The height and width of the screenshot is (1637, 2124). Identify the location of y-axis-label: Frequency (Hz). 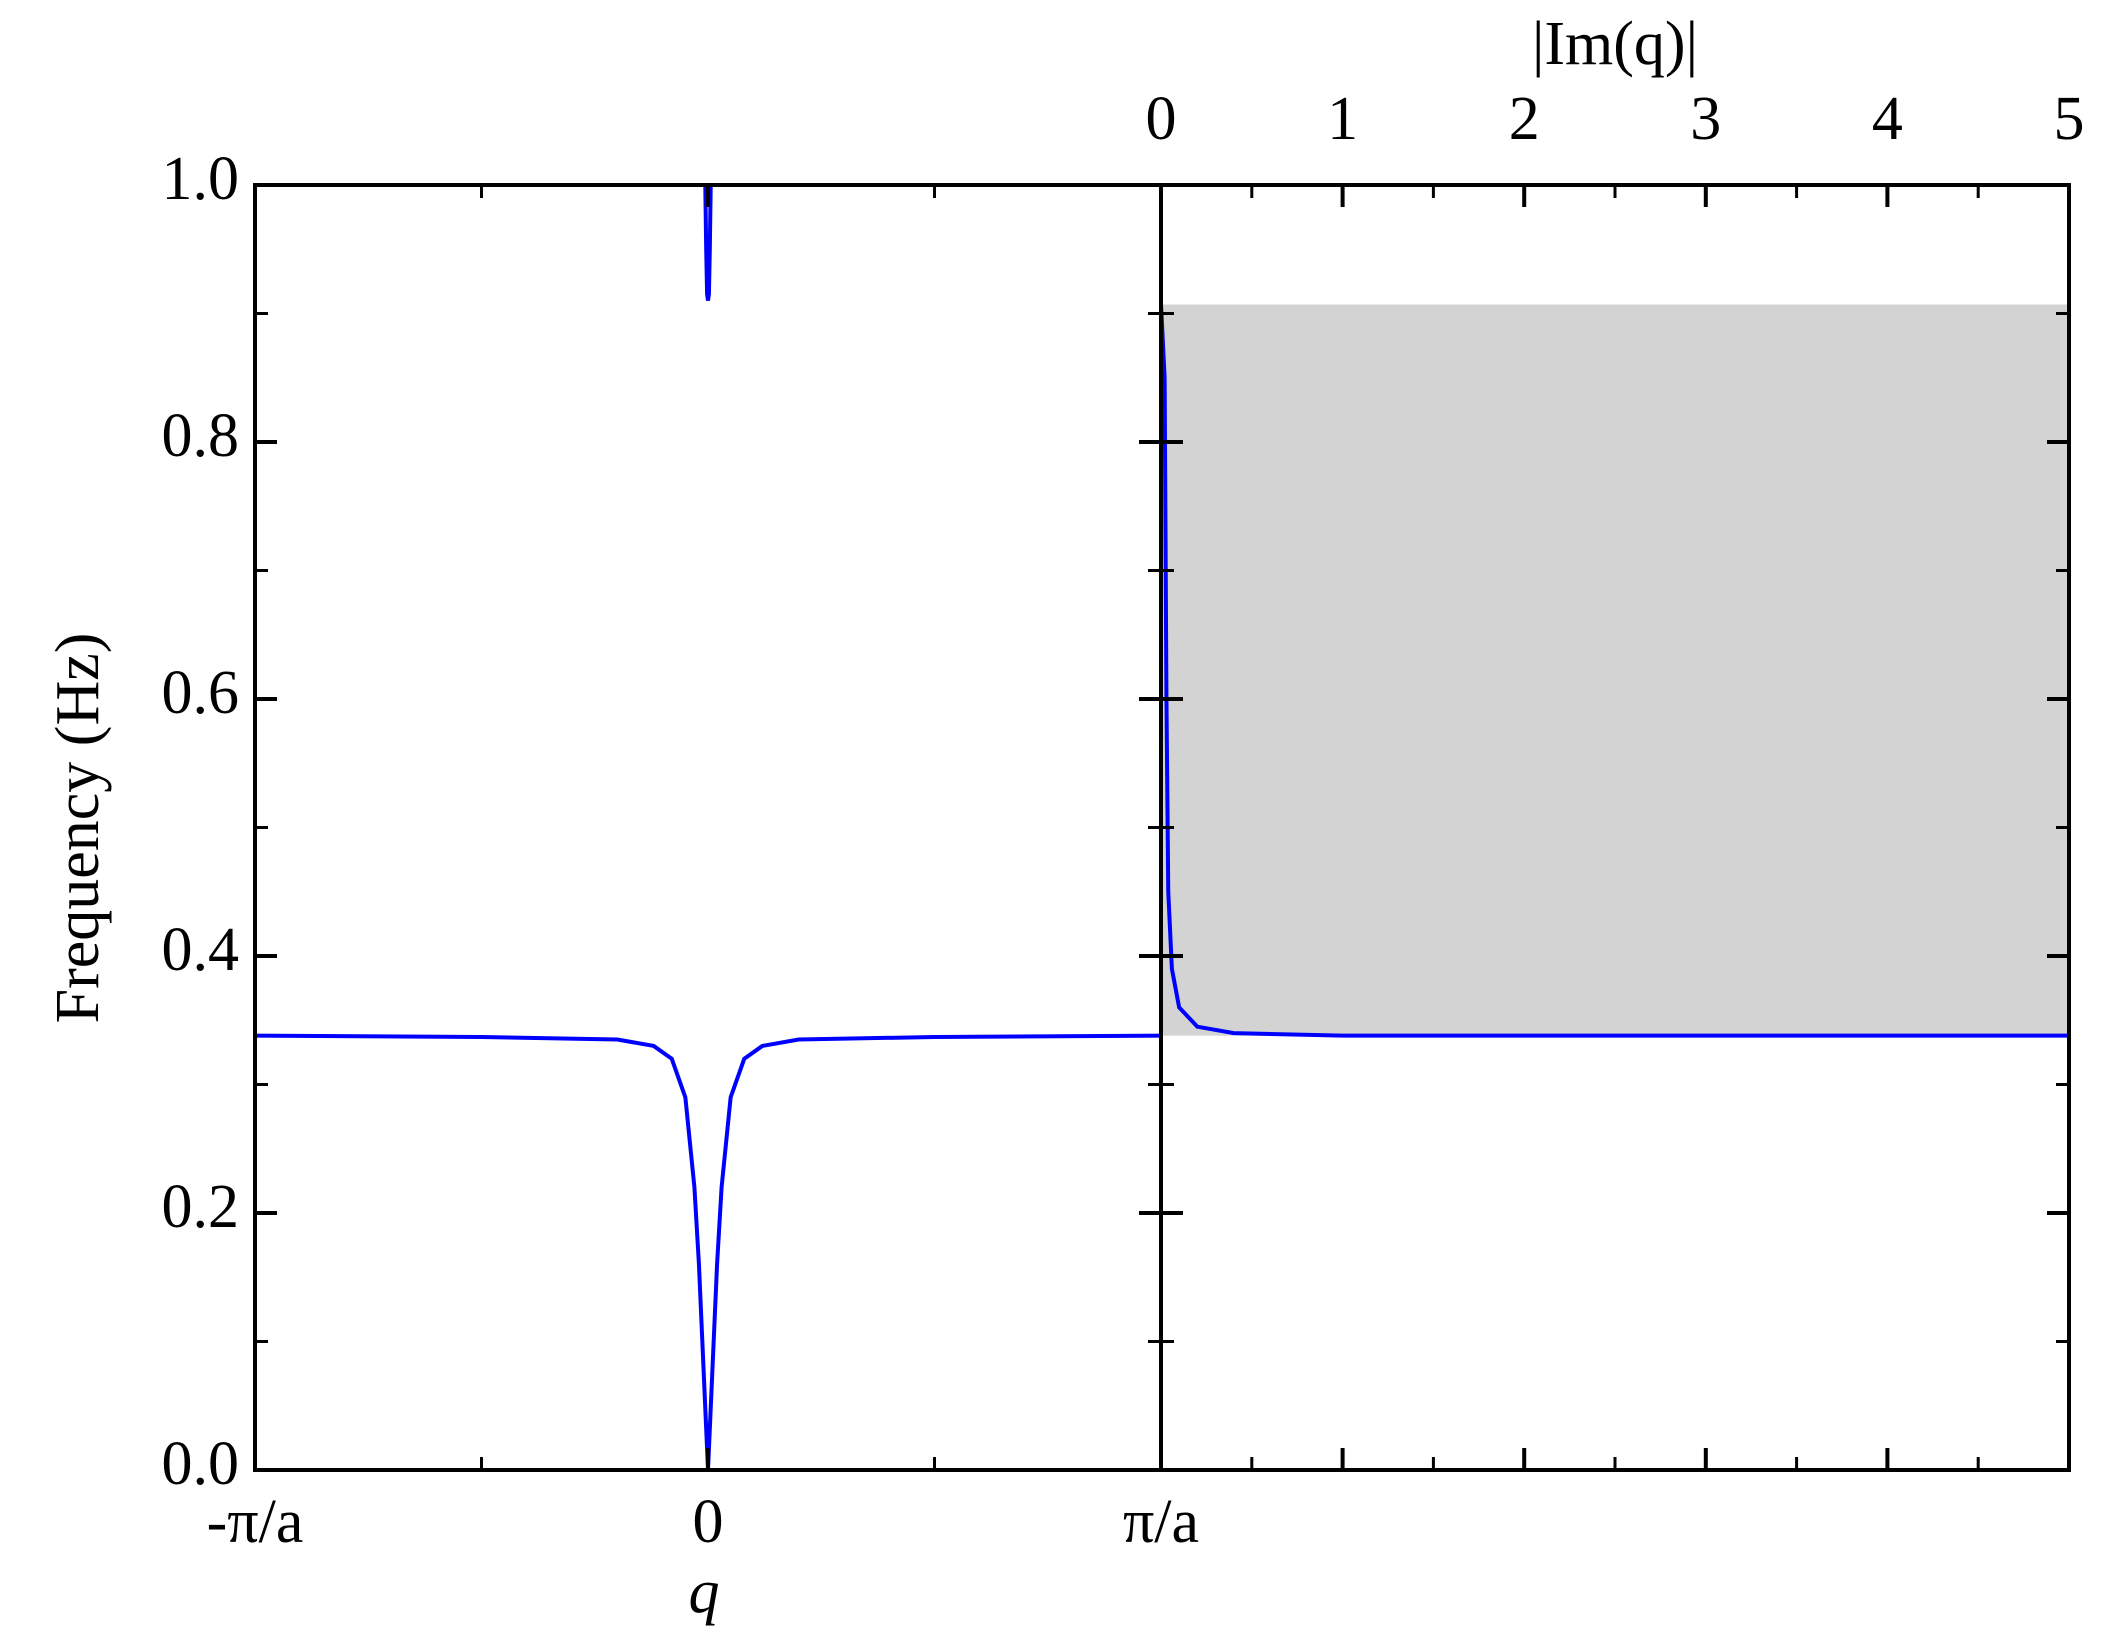
(78, 828).